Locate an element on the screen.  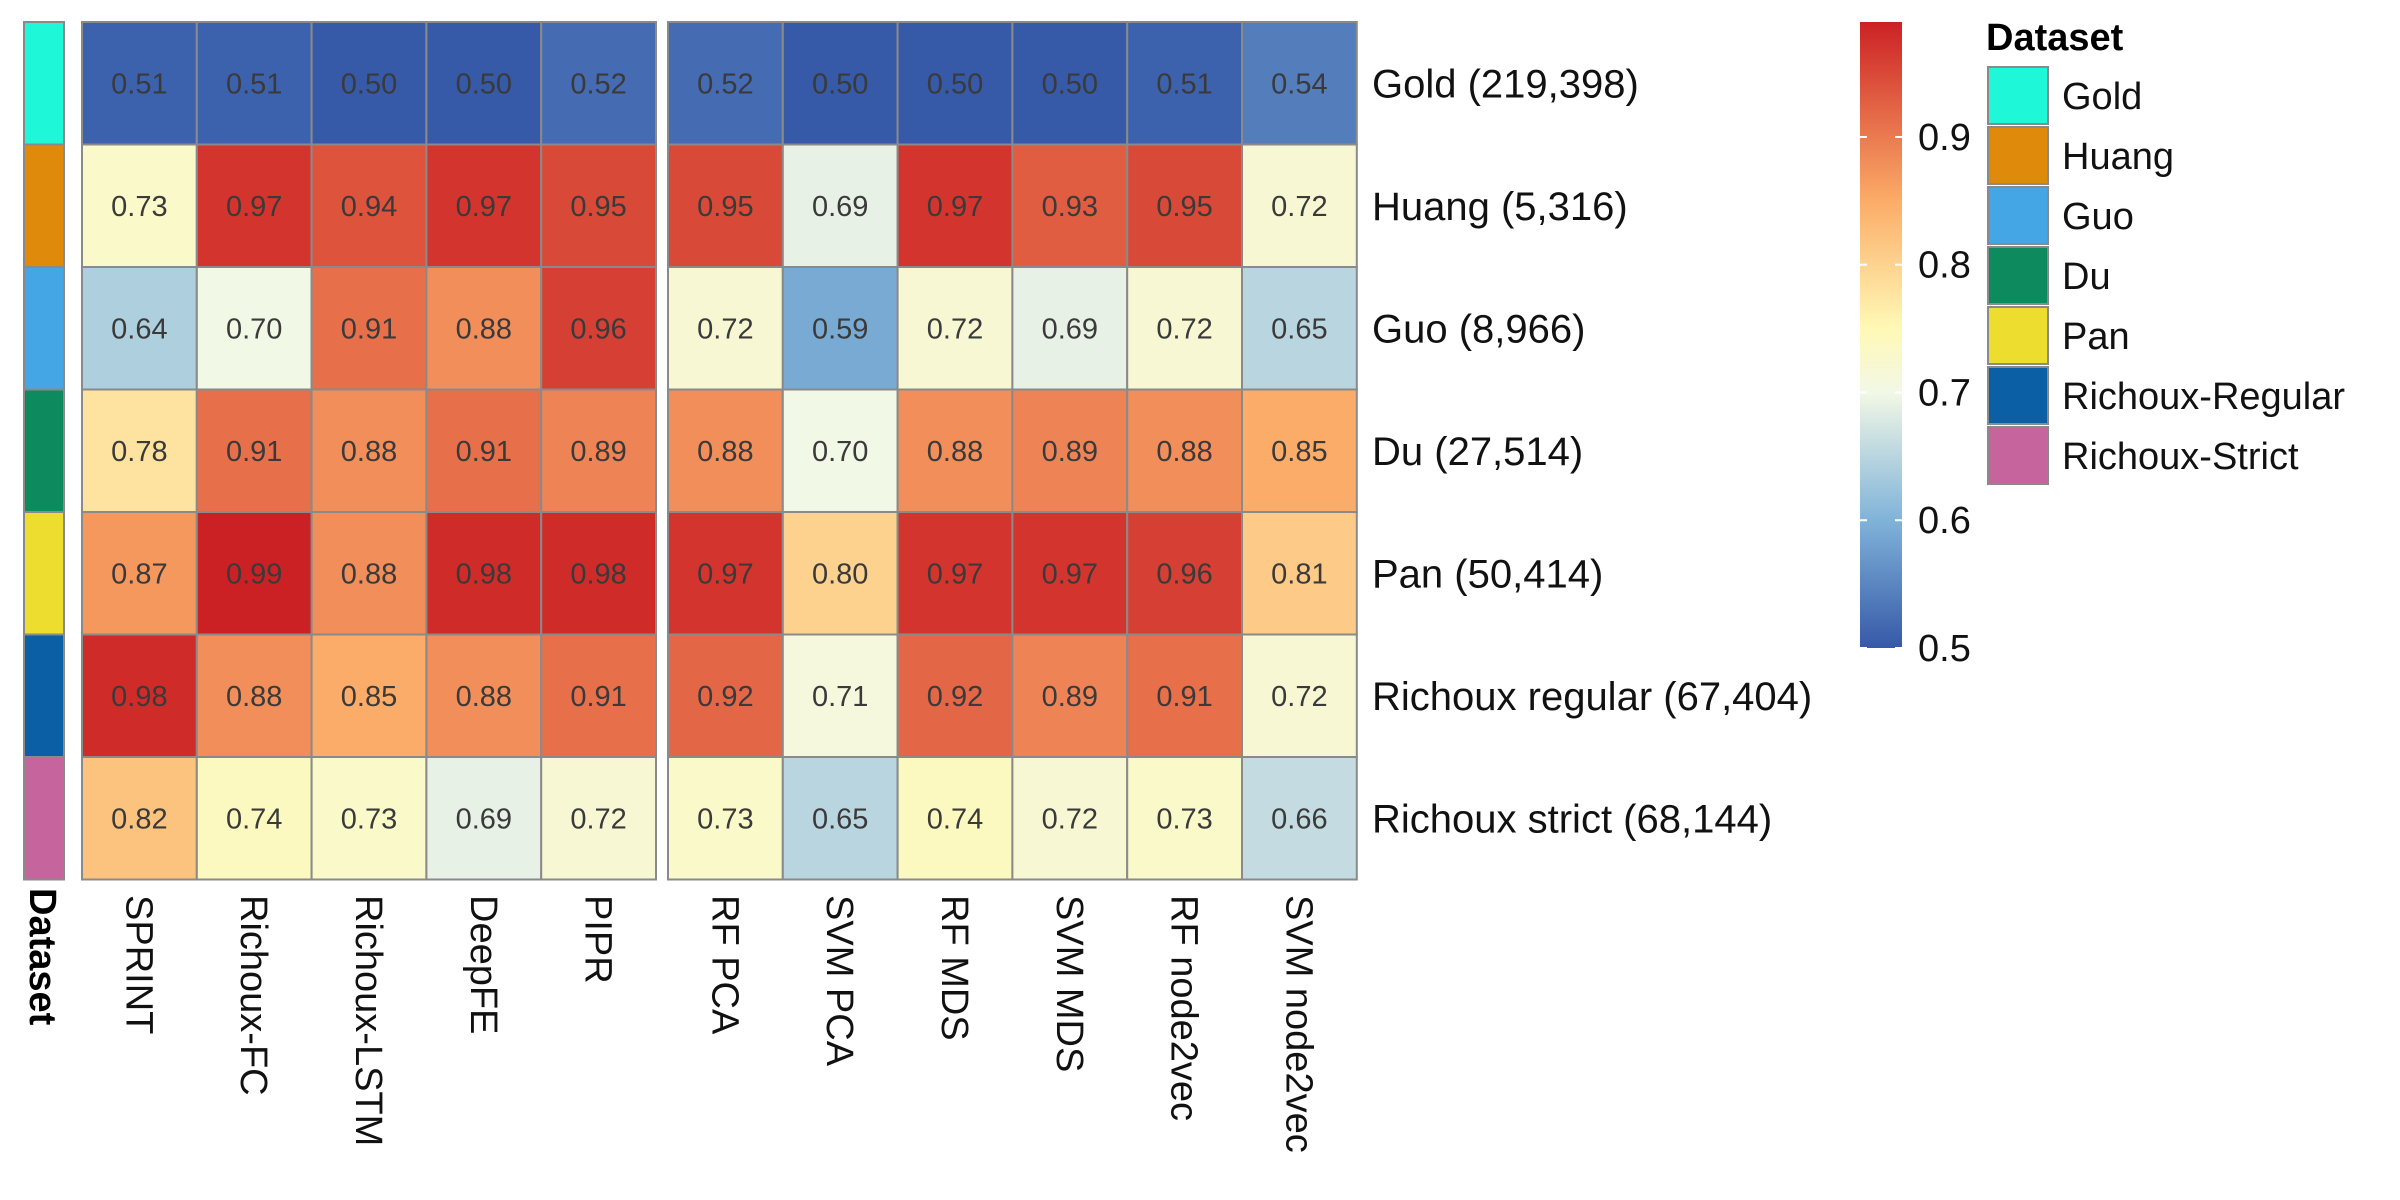
cell-value-label: 0.50 is located at coordinates (955, 84).